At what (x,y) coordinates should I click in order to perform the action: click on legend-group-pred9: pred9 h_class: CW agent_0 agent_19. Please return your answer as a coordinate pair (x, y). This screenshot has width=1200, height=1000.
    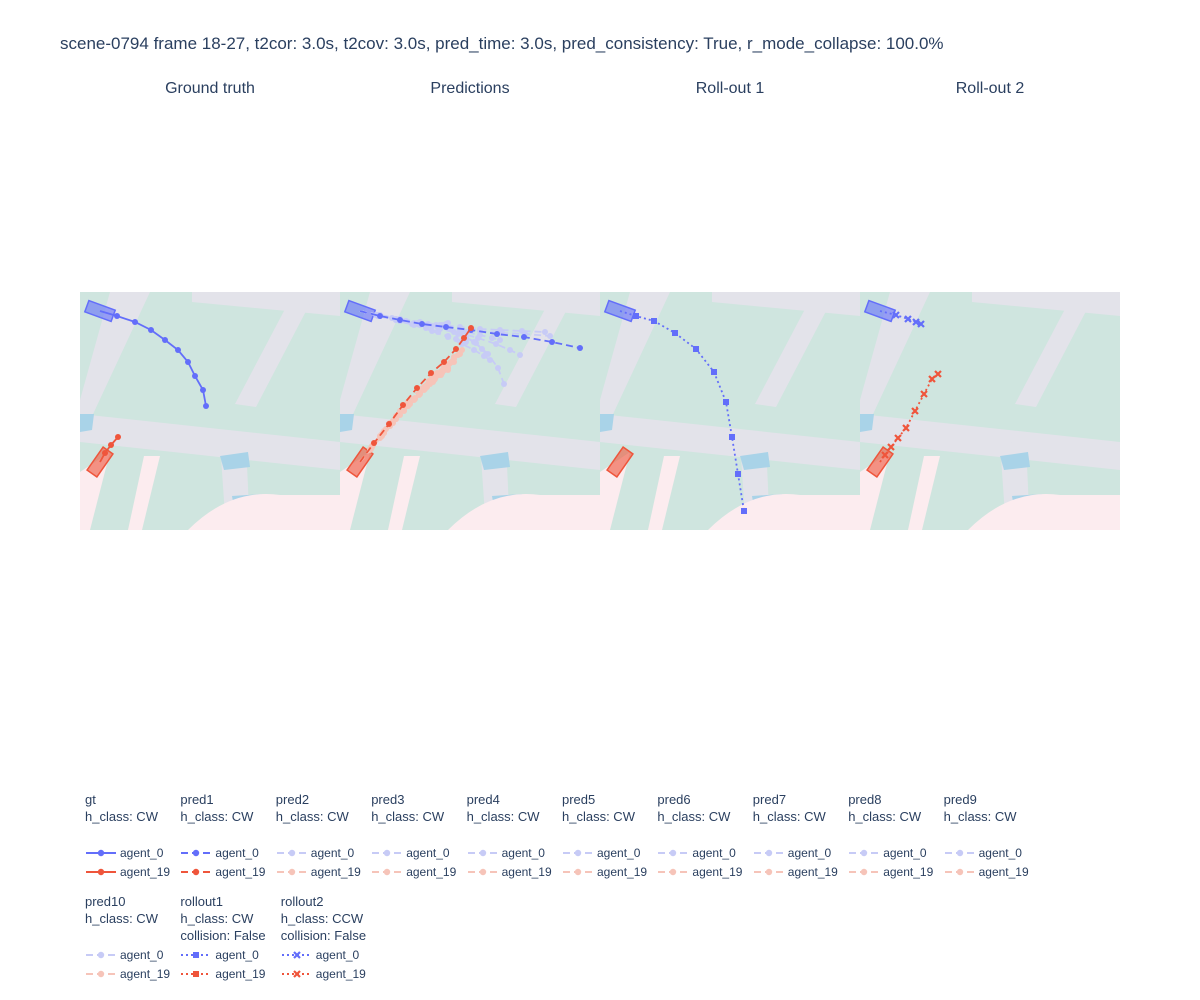
    Looking at the image, I should click on (986, 835).